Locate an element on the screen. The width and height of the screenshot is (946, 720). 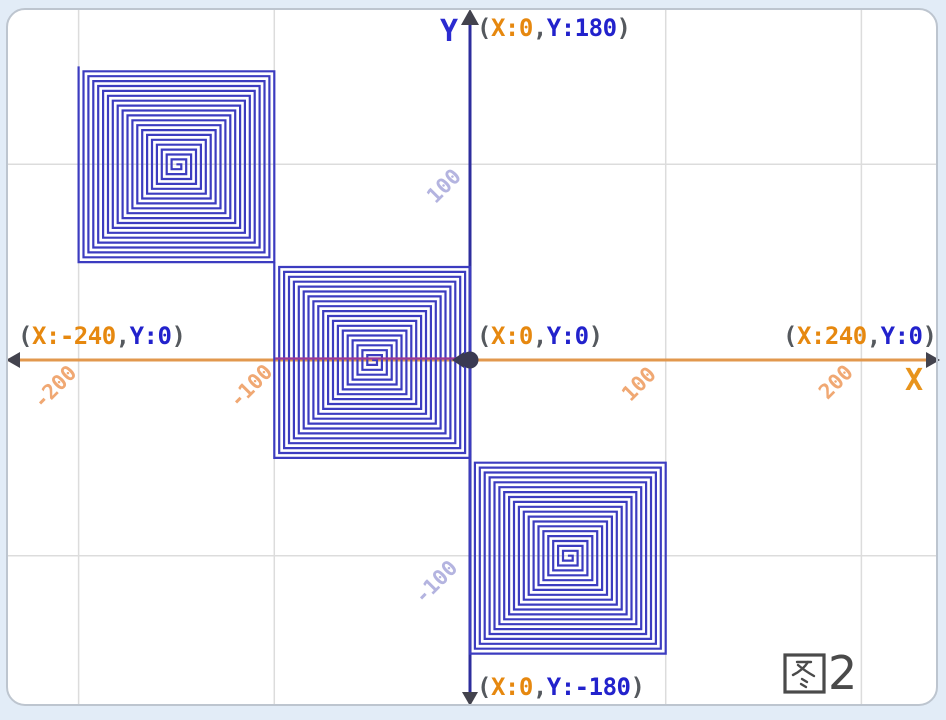
origin-dot is located at coordinates (470, 360).